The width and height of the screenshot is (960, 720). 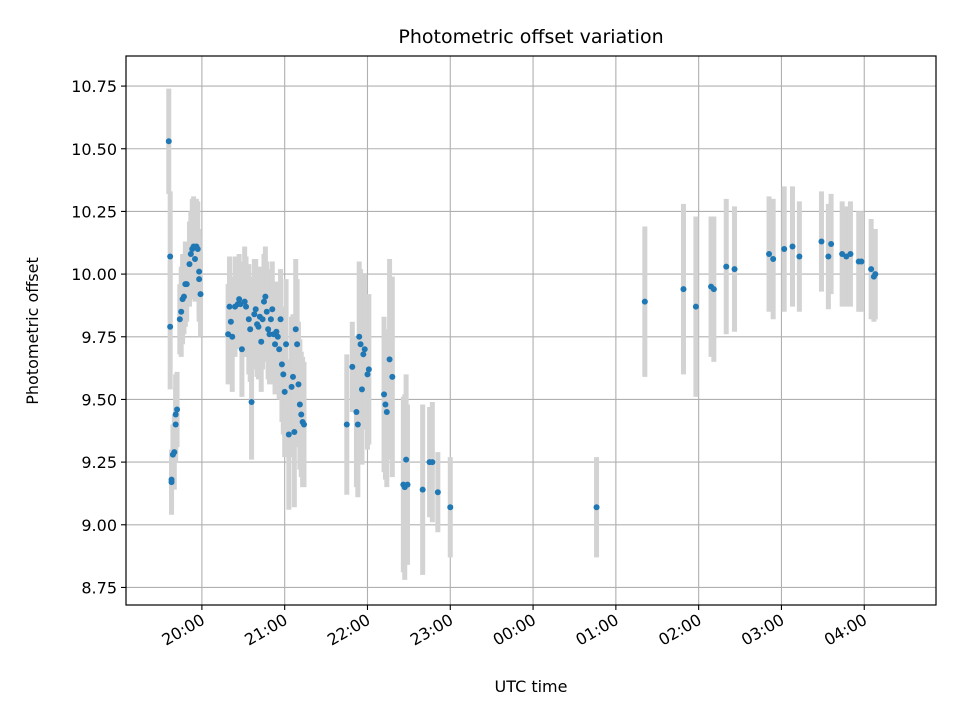 What do you see at coordinates (94, 149) in the screenshot?
I see `y-tick-label: 10.50` at bounding box center [94, 149].